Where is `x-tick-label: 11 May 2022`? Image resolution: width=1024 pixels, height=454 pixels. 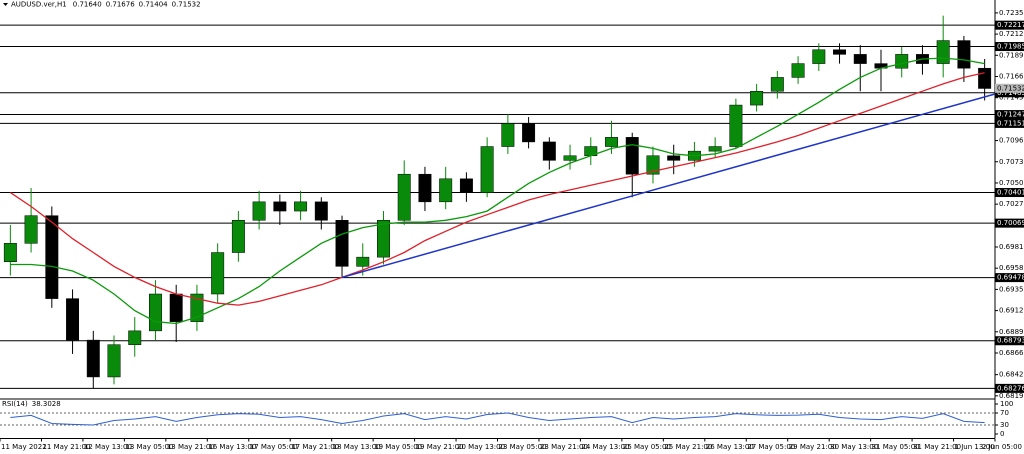 x-tick-label: 11 May 2022 is located at coordinates (24, 447).